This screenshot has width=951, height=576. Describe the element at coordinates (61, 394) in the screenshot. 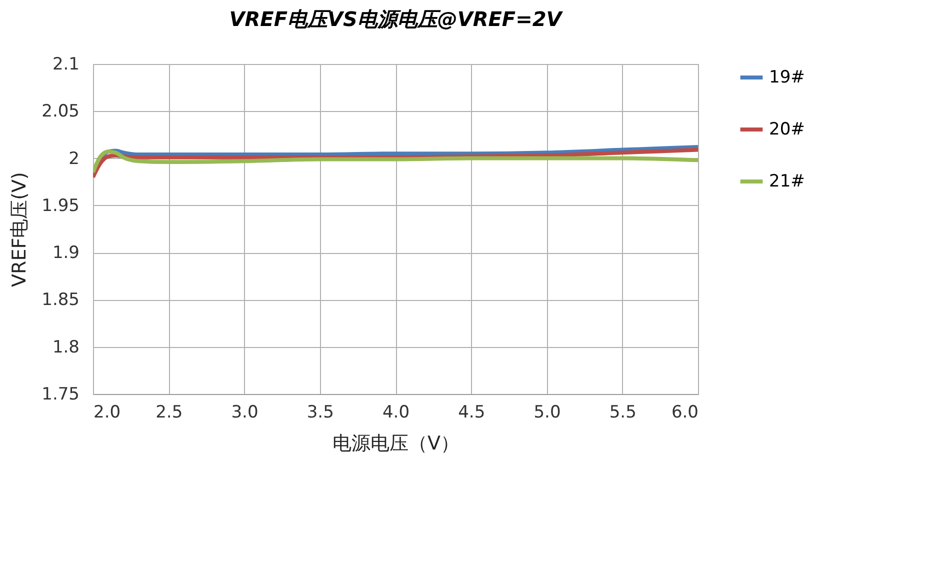

I see `y-tick-label: 1.75` at that location.